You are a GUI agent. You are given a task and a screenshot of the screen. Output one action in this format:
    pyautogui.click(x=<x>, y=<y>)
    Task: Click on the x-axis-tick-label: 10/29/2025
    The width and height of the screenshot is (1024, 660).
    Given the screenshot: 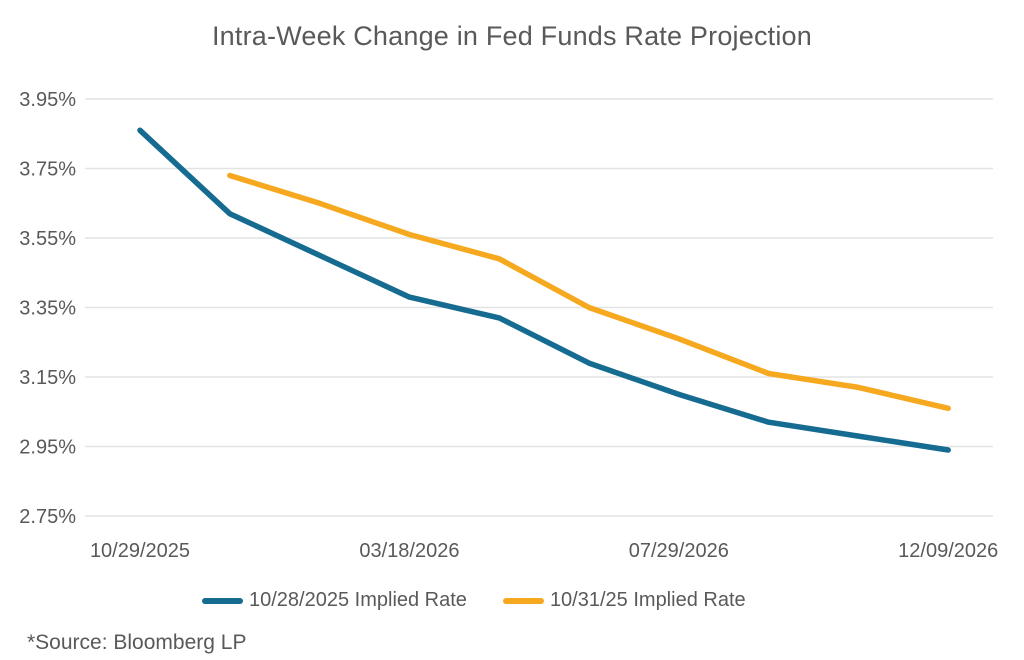 What is the action you would take?
    pyautogui.click(x=140, y=551)
    